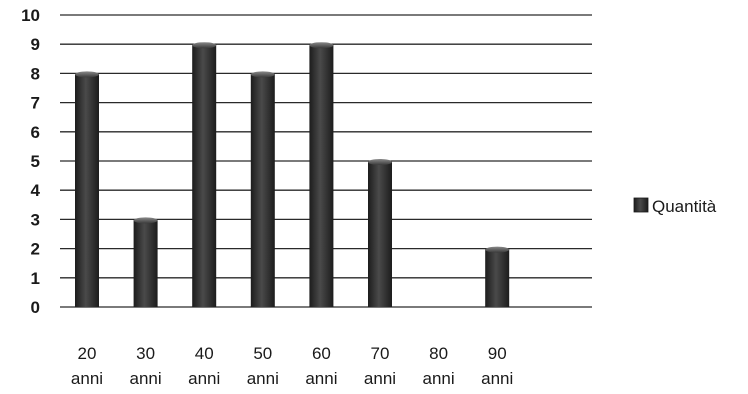 This screenshot has width=748, height=394. Describe the element at coordinates (380, 366) in the screenshot. I see `x-category-label: 70 anni` at that location.